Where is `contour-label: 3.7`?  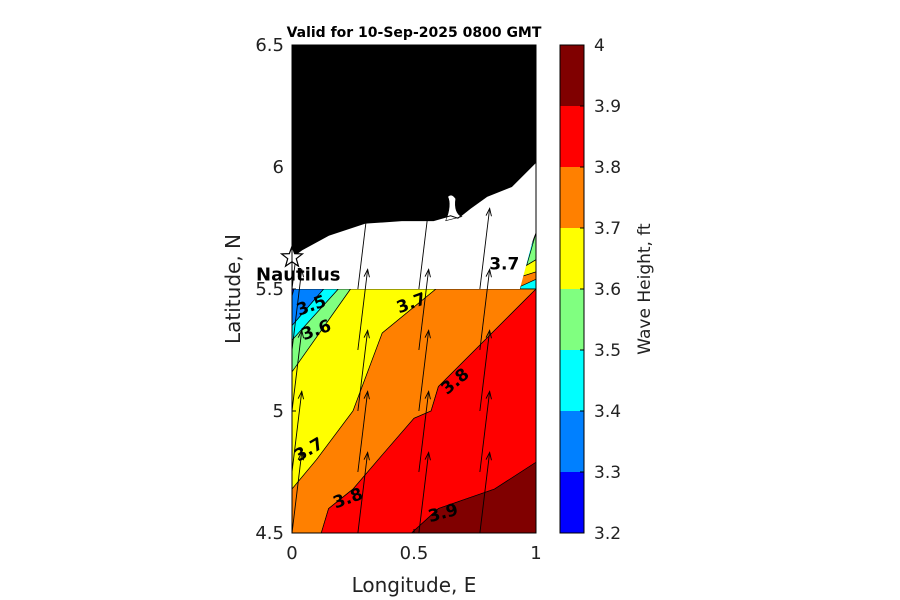
contour-label: 3.7 is located at coordinates (504, 265).